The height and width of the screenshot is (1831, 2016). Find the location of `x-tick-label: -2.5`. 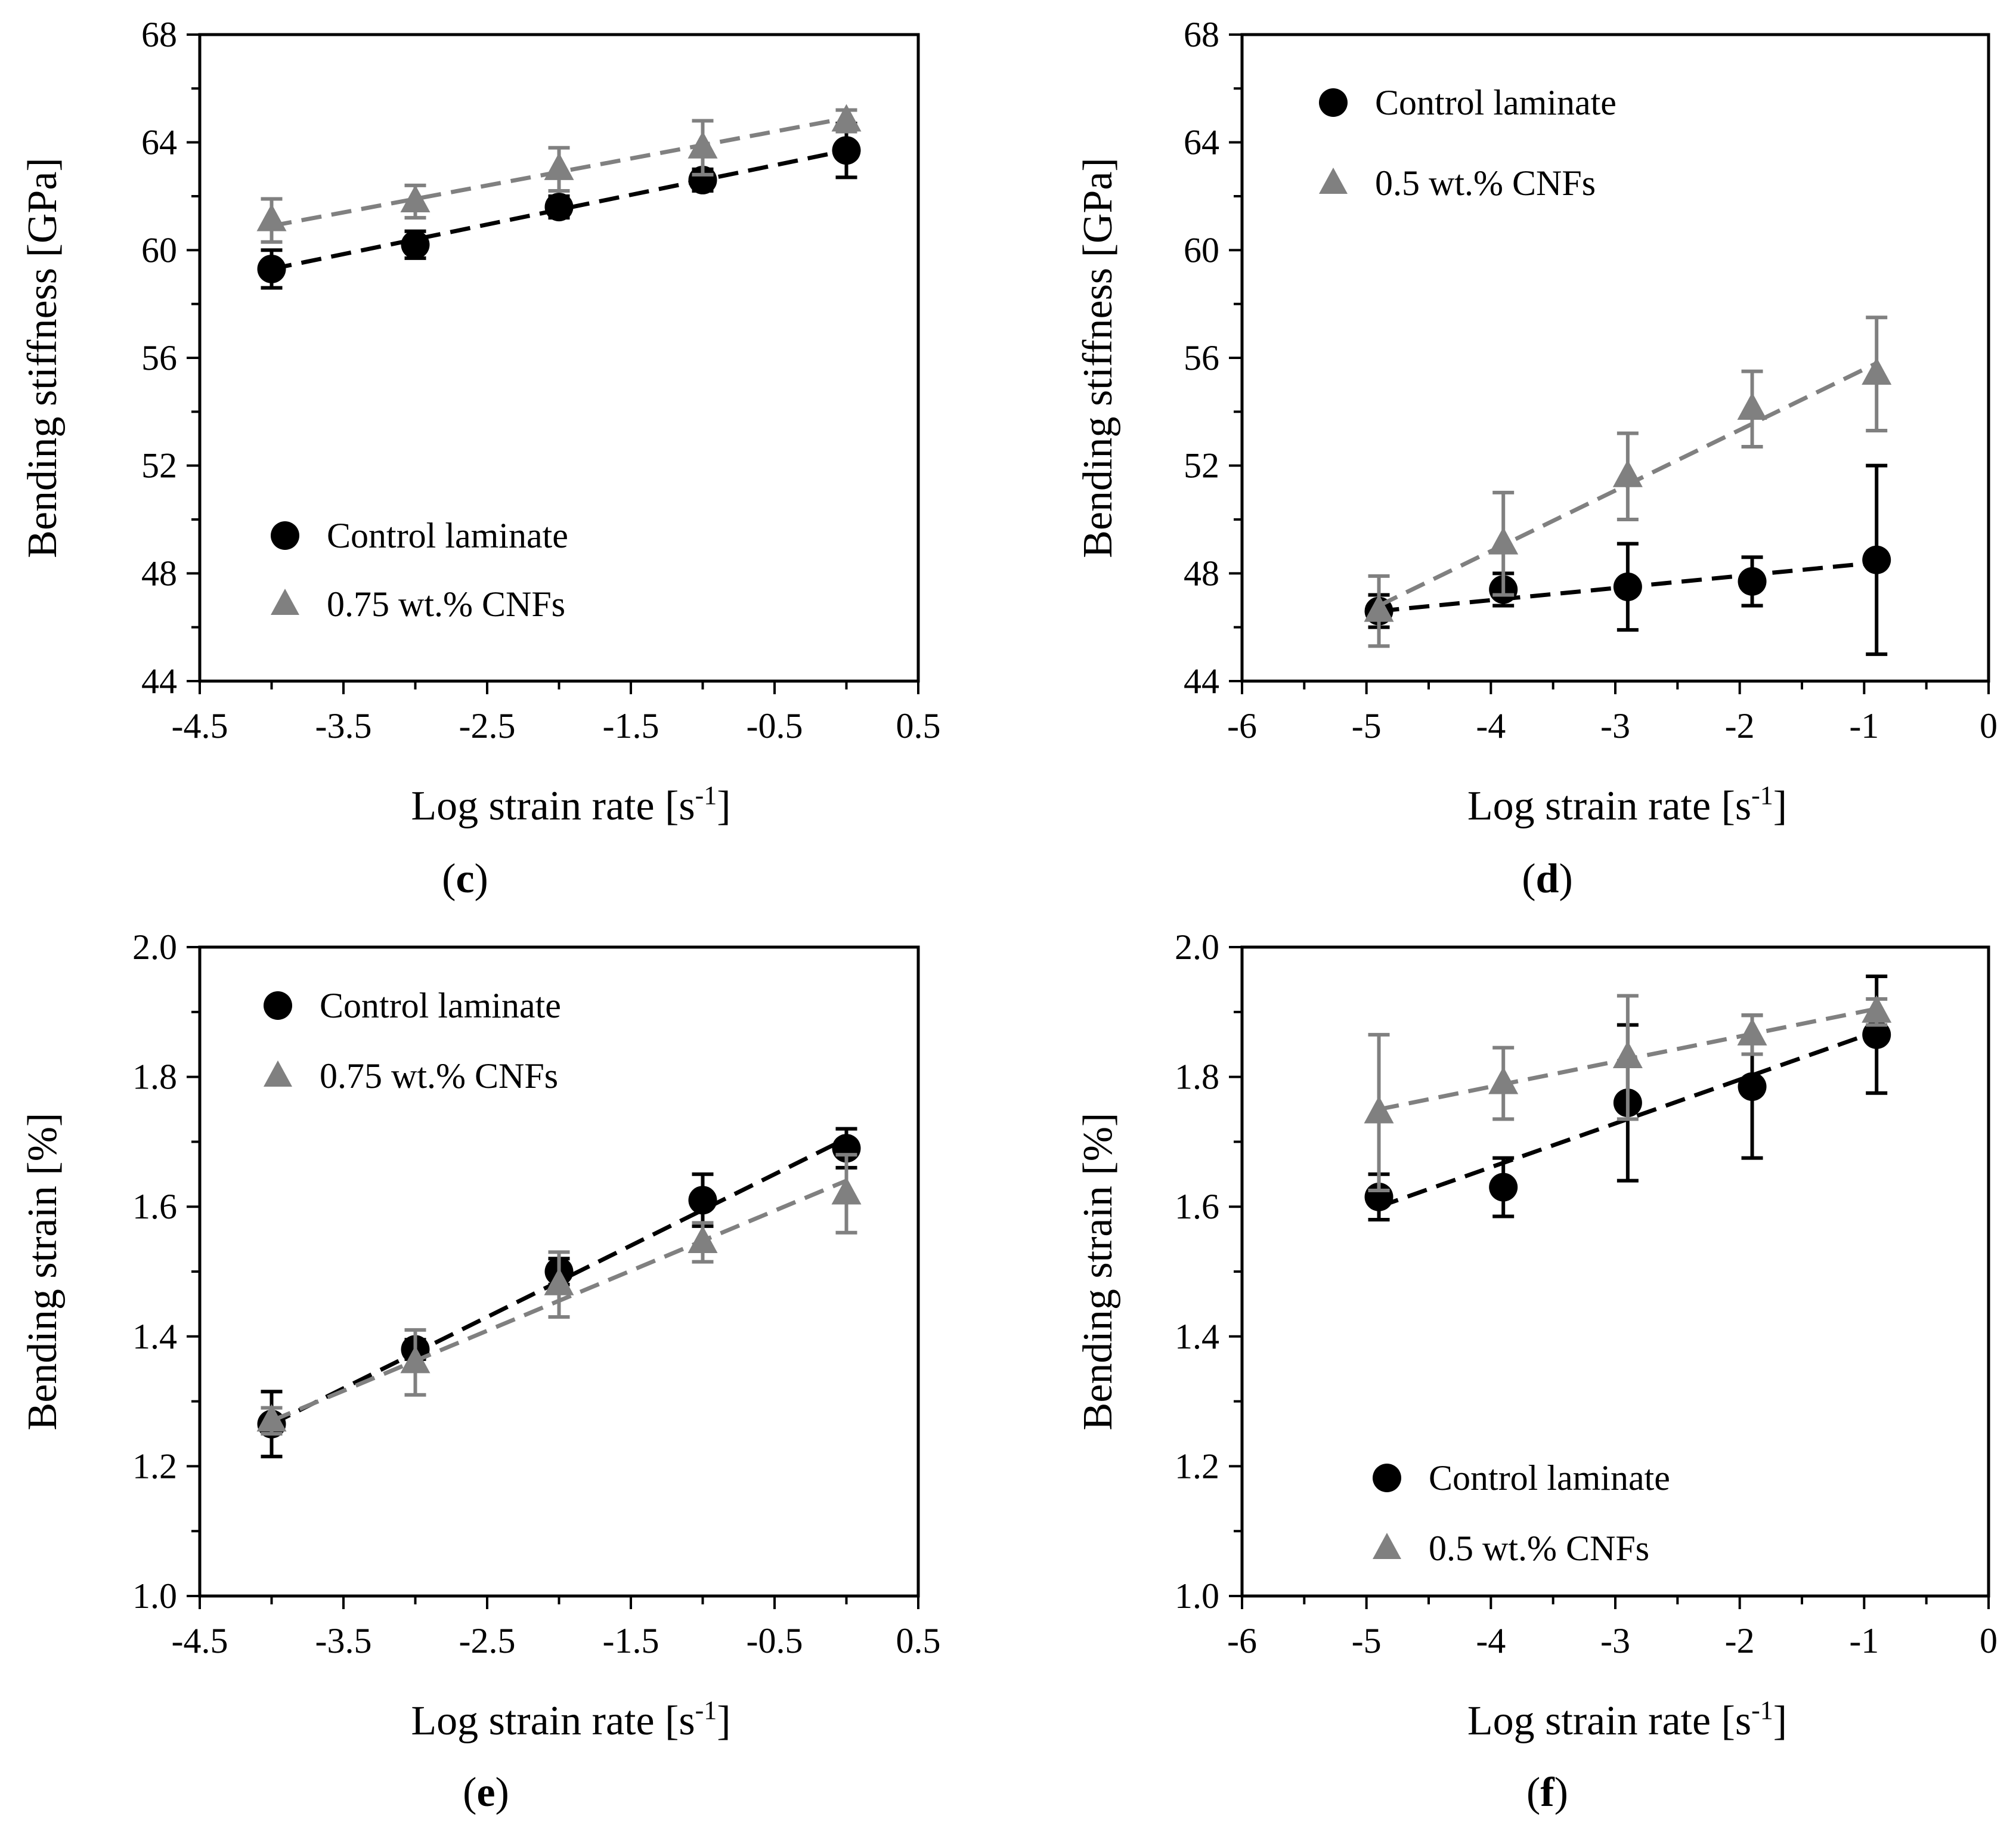

x-tick-label: -2.5 is located at coordinates (487, 726).